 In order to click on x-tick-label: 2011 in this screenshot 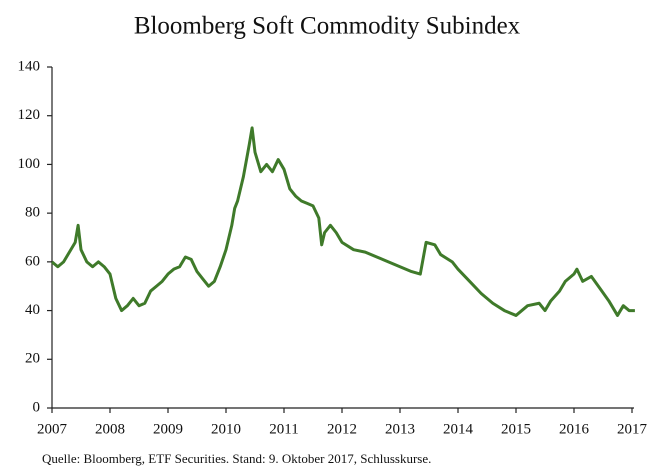, I will do `click(283, 429)`.